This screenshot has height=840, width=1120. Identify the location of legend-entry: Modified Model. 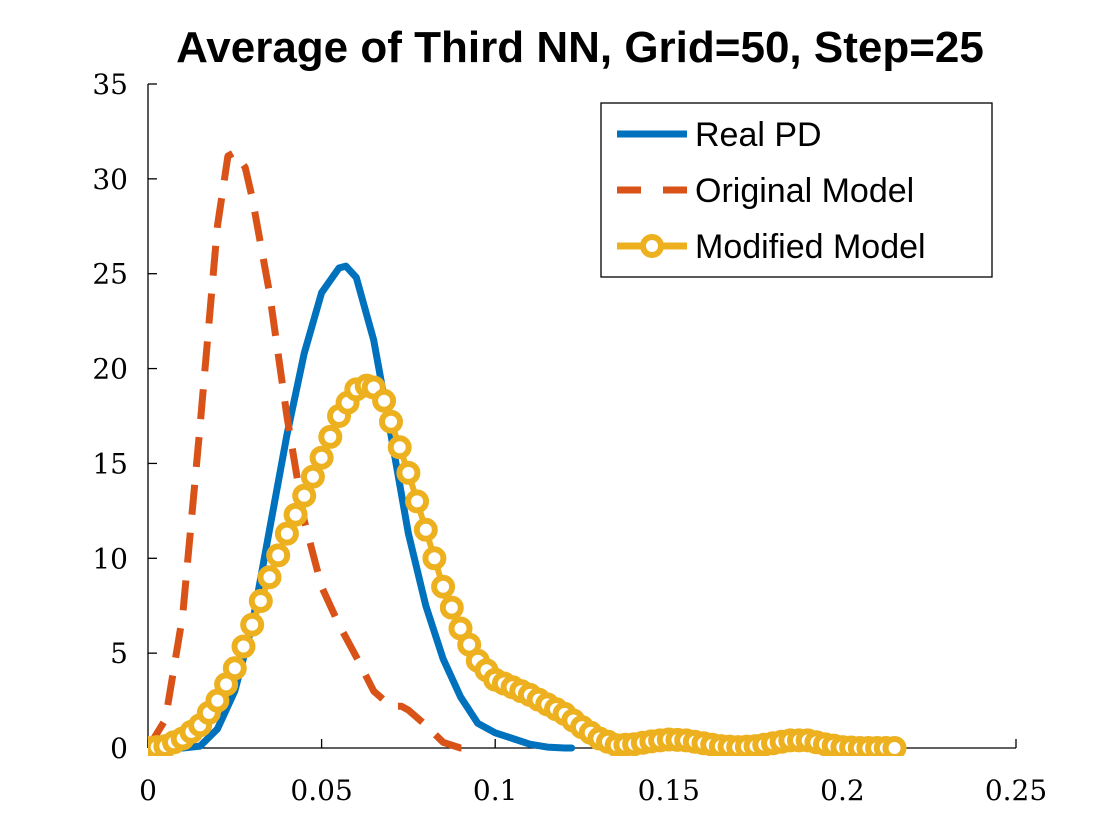
(771, 247).